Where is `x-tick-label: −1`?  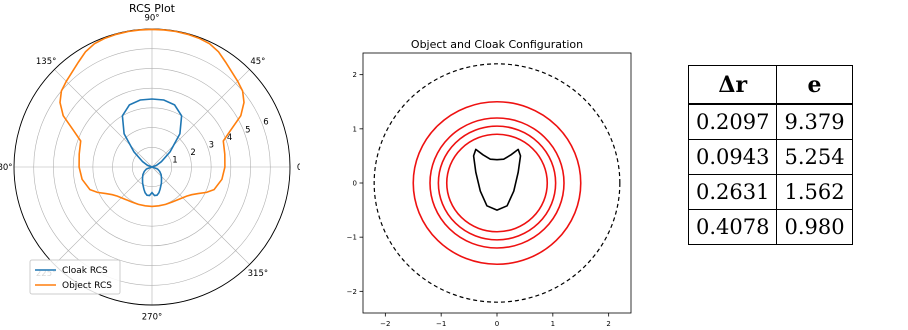 x-tick-label: −1 is located at coordinates (441, 324).